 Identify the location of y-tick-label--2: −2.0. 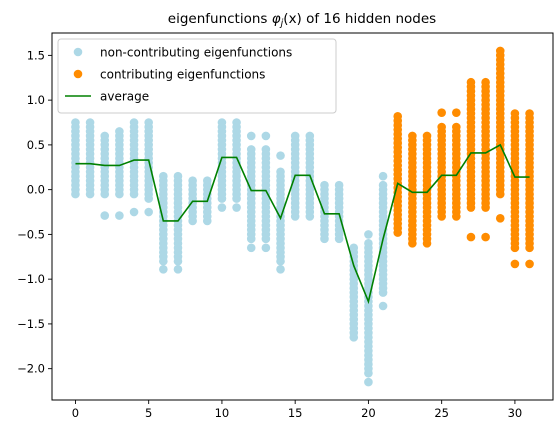
(31, 369).